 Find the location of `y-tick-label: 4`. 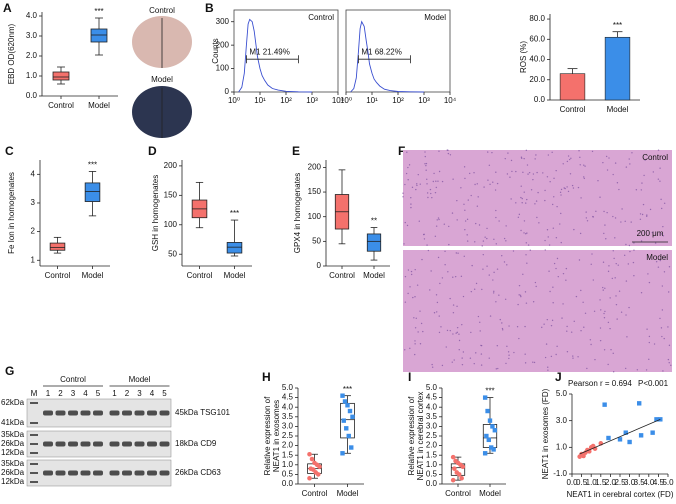

y-tick-label: 4 is located at coordinates (33, 173).